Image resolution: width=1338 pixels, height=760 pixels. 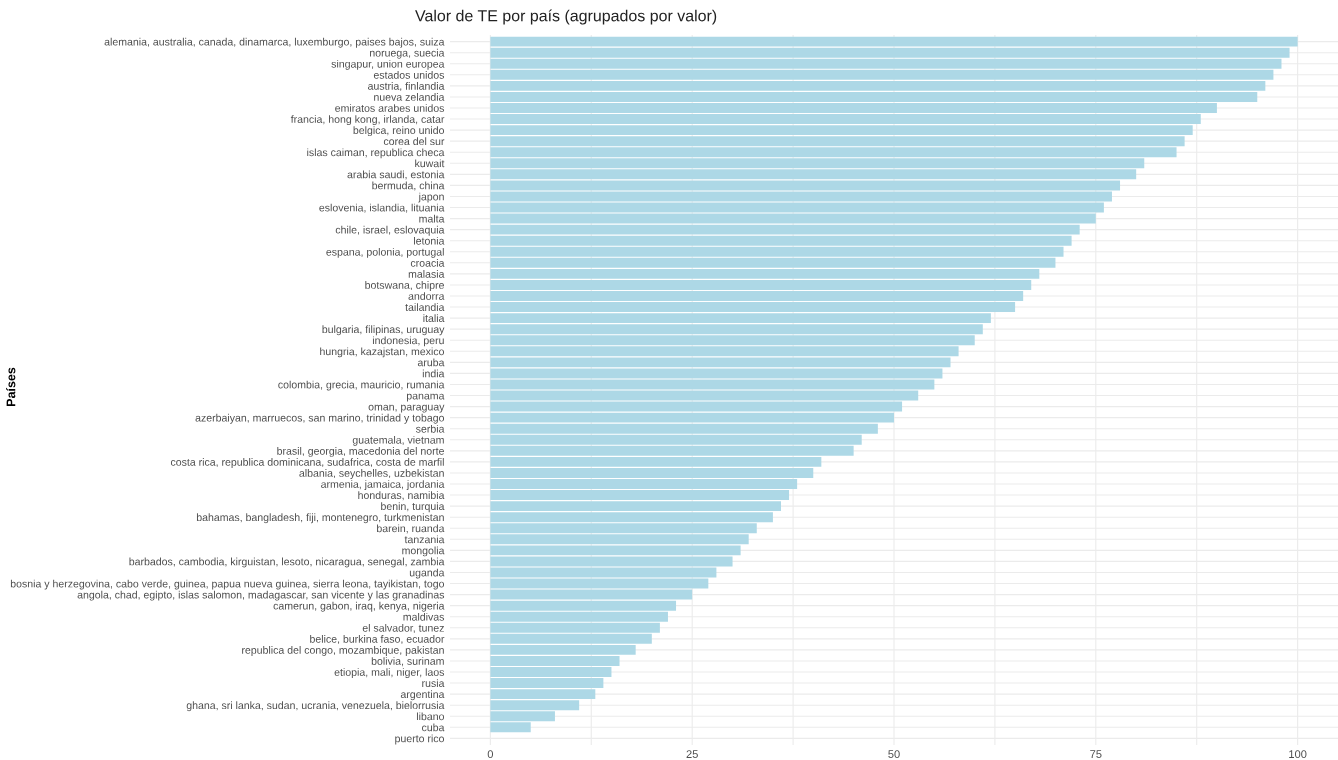 What do you see at coordinates (566, 17) in the screenshot?
I see `chart-title: Valor de TE por país (agrupados por valor)` at bounding box center [566, 17].